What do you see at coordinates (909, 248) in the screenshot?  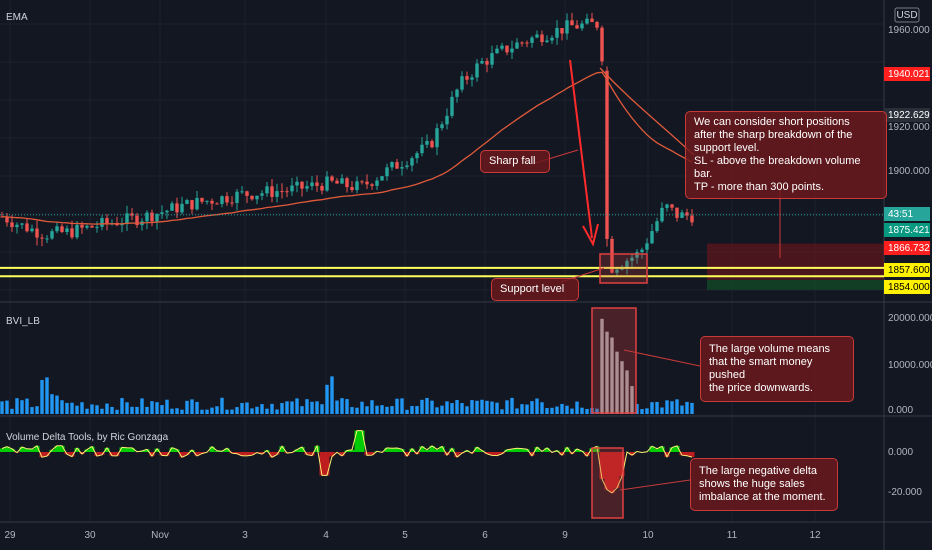 I see `price-tag-label: 1866.732` at bounding box center [909, 248].